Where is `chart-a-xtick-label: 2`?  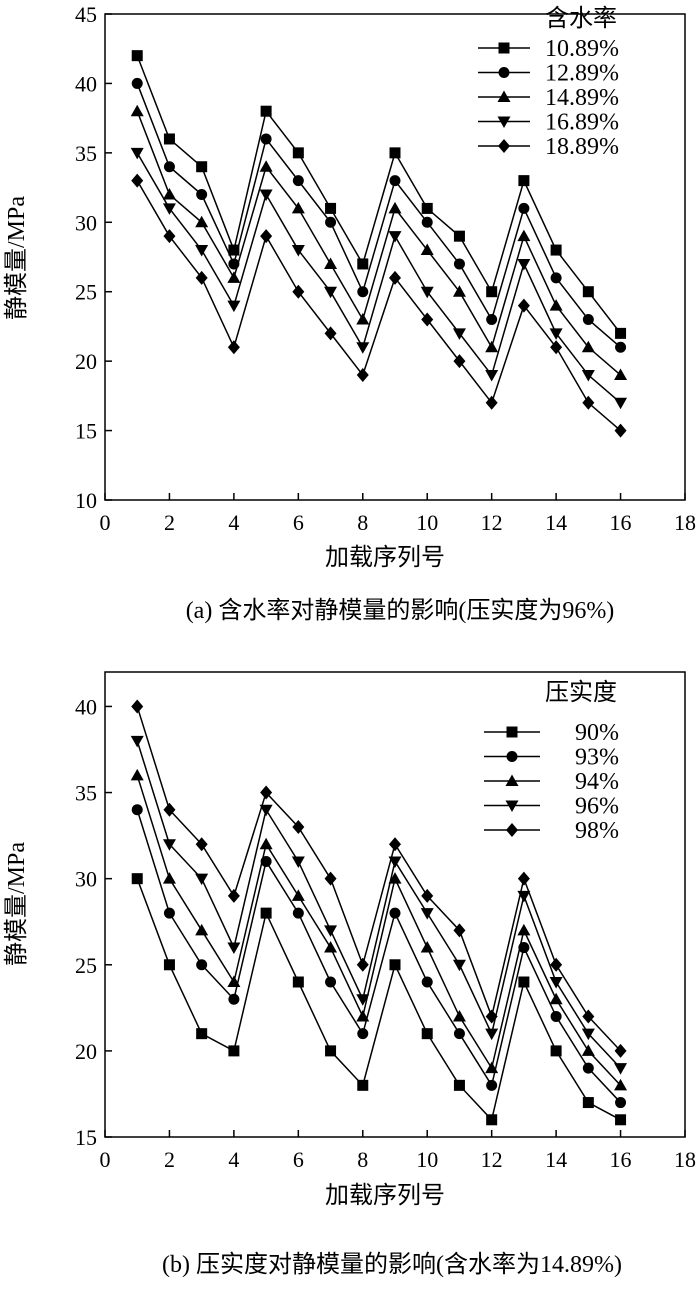
chart-a-xtick-label: 2 is located at coordinates (169, 522).